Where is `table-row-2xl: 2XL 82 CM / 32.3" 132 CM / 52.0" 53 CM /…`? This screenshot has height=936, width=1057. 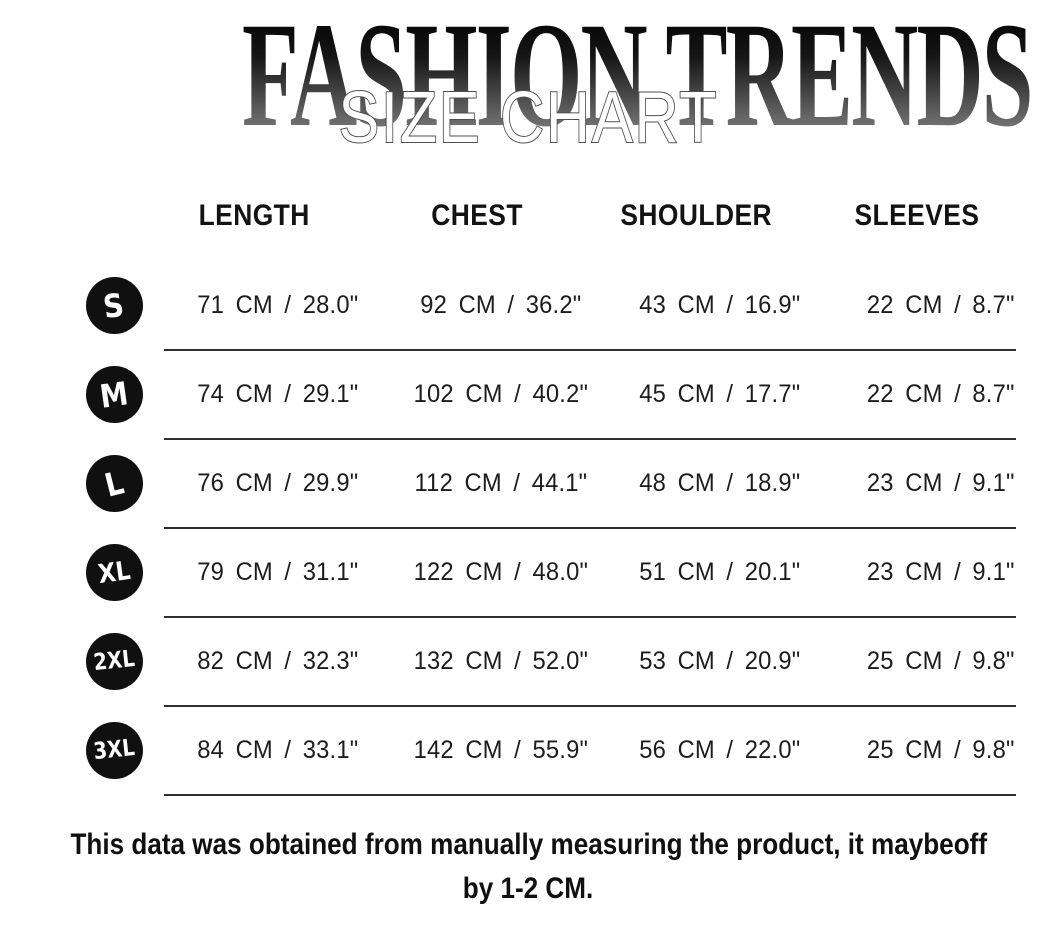
table-row-2xl: 2XL 82 CM / 32.3" 132 CM / 52.0" 53 CM /… is located at coordinates (558, 662).